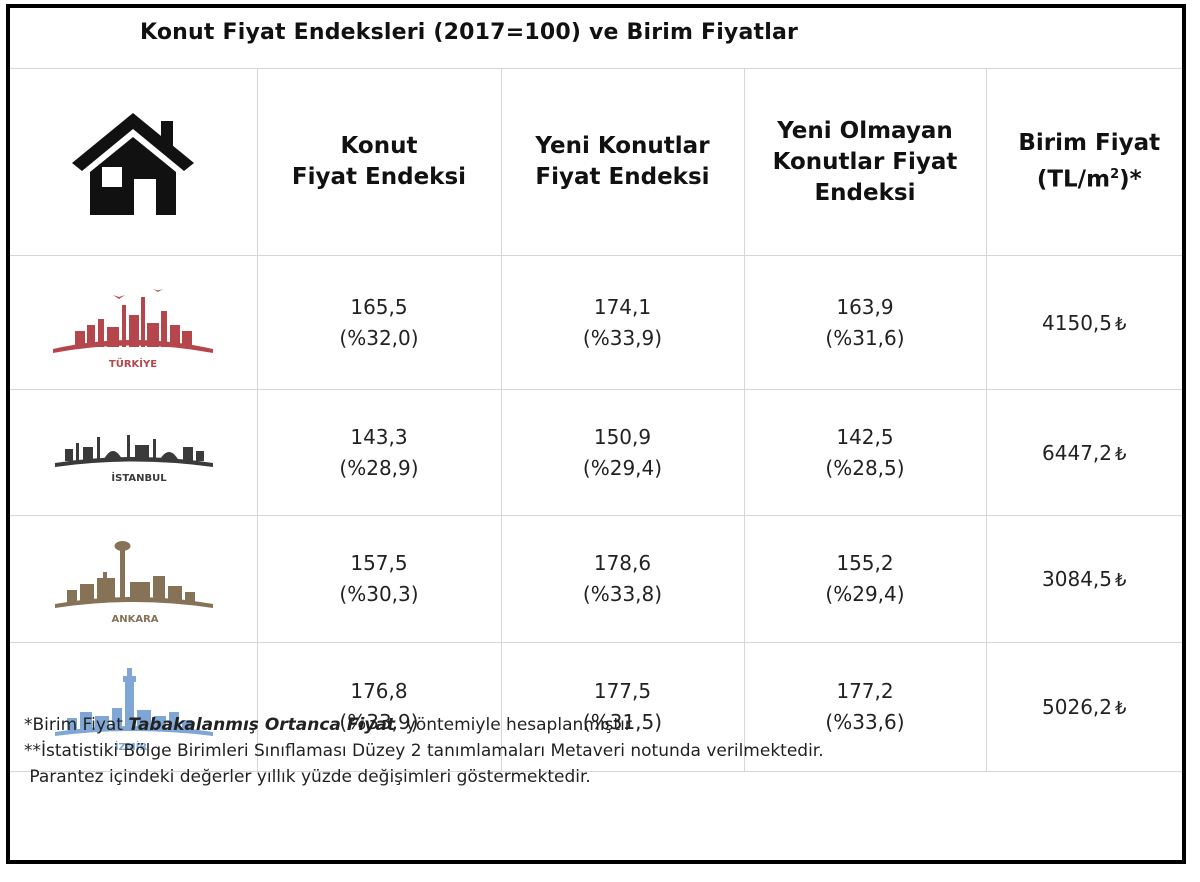 The image size is (1200, 882). Describe the element at coordinates (1077, 707) in the screenshot. I see `price-value: 5026,2` at that location.